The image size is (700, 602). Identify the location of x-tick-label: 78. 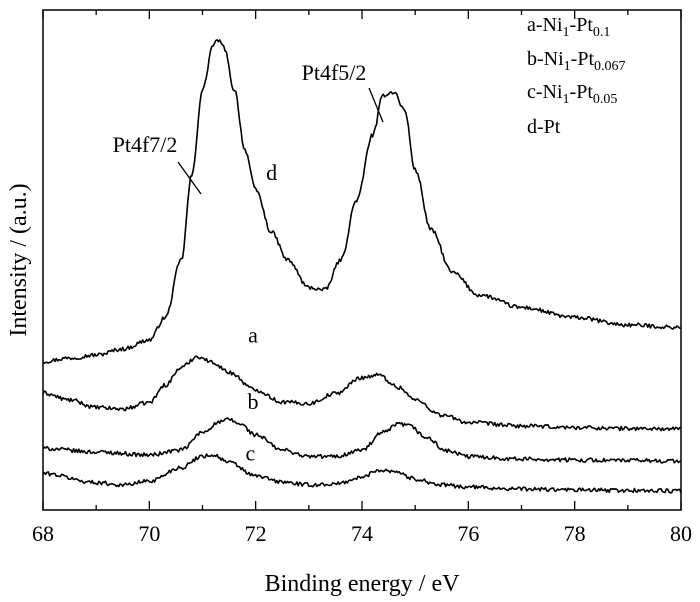
(575, 533).